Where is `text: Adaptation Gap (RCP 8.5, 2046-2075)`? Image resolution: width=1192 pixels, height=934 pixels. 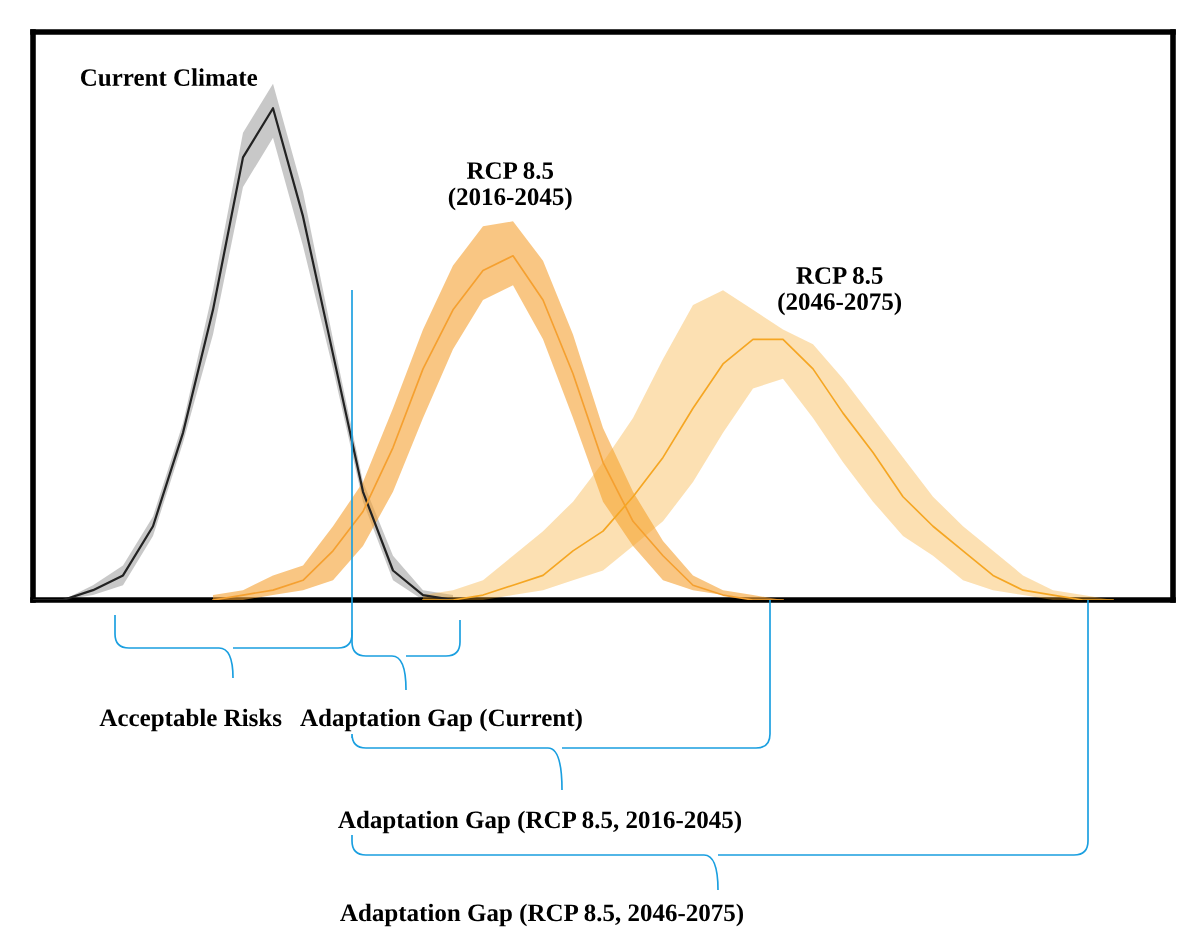 text: Adaptation Gap (RCP 8.5, 2046-2075) is located at coordinates (541, 915).